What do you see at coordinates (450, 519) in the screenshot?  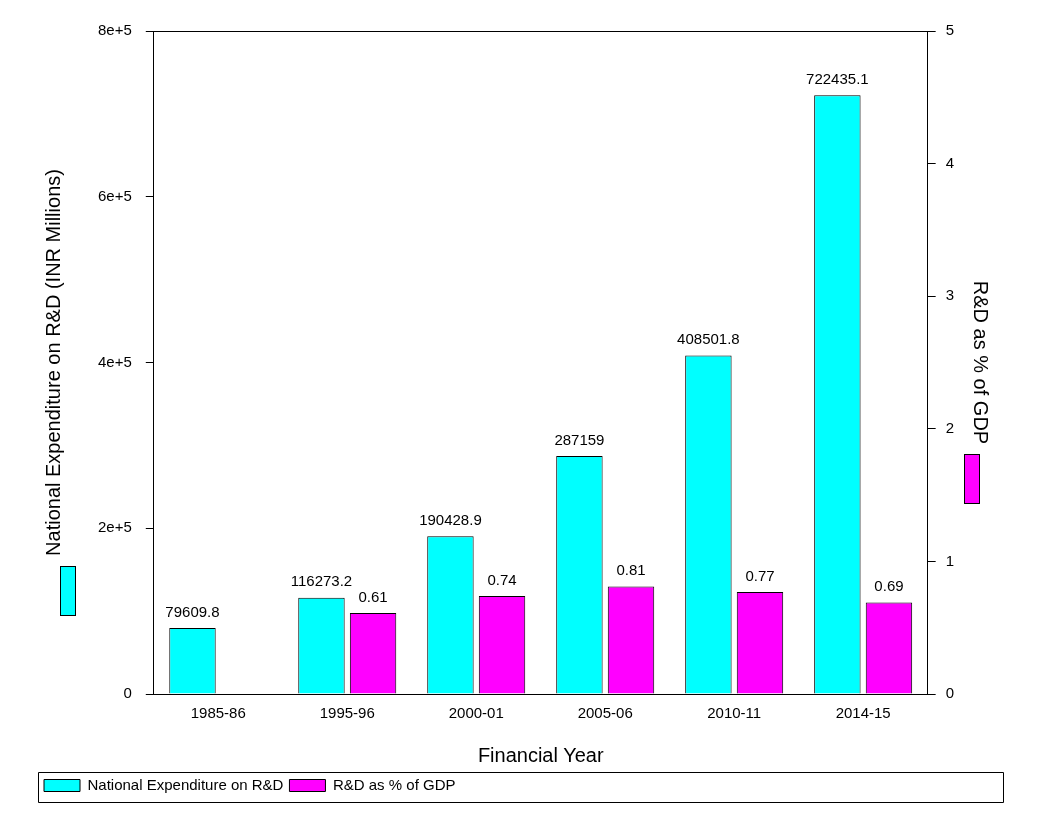 I see `data-label: 190428.9` at bounding box center [450, 519].